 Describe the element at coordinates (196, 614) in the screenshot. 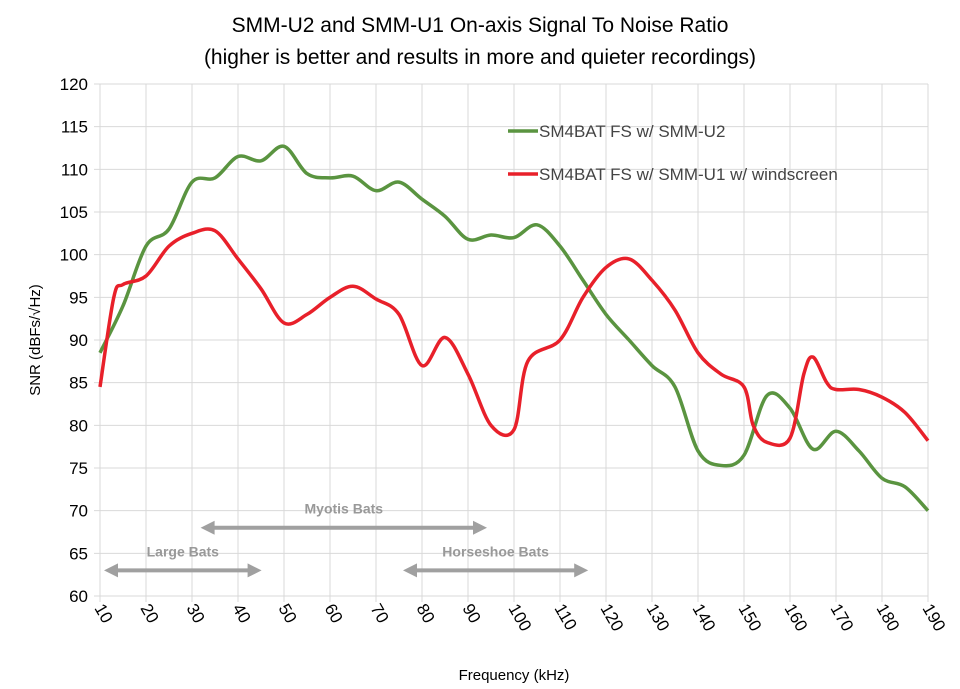

I see `x-tick-label: 30` at that location.